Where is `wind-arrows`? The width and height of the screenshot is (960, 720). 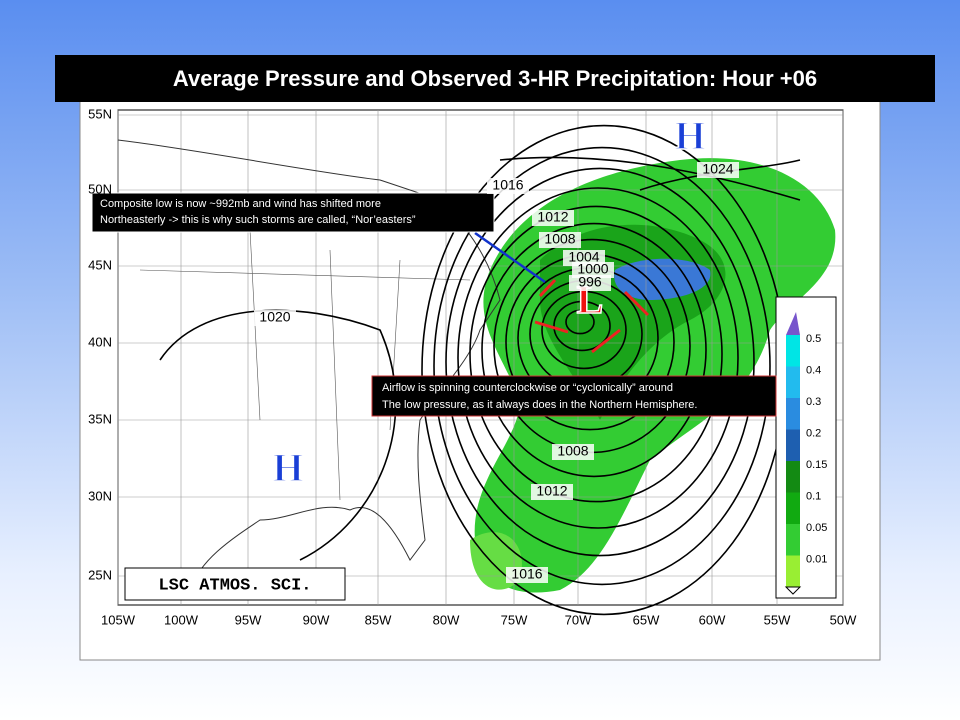 wind-arrows is located at coordinates (592, 316).